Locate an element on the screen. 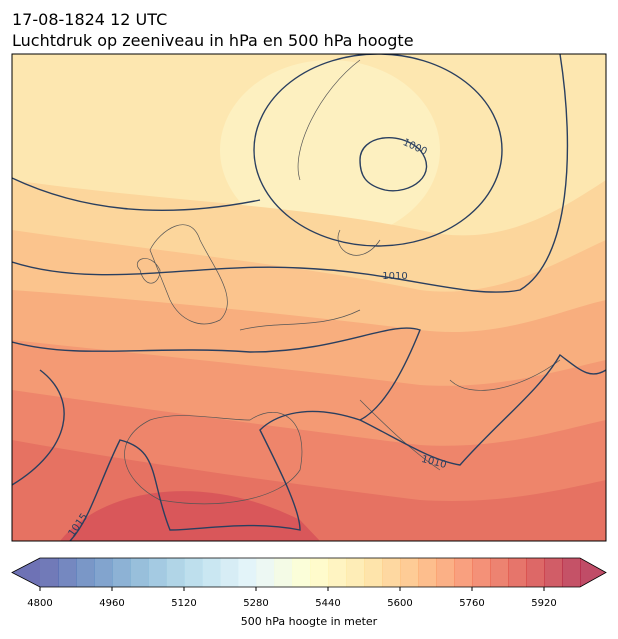 The image size is (618, 639). colorbar-tick-label: 4800 is located at coordinates (39, 603).